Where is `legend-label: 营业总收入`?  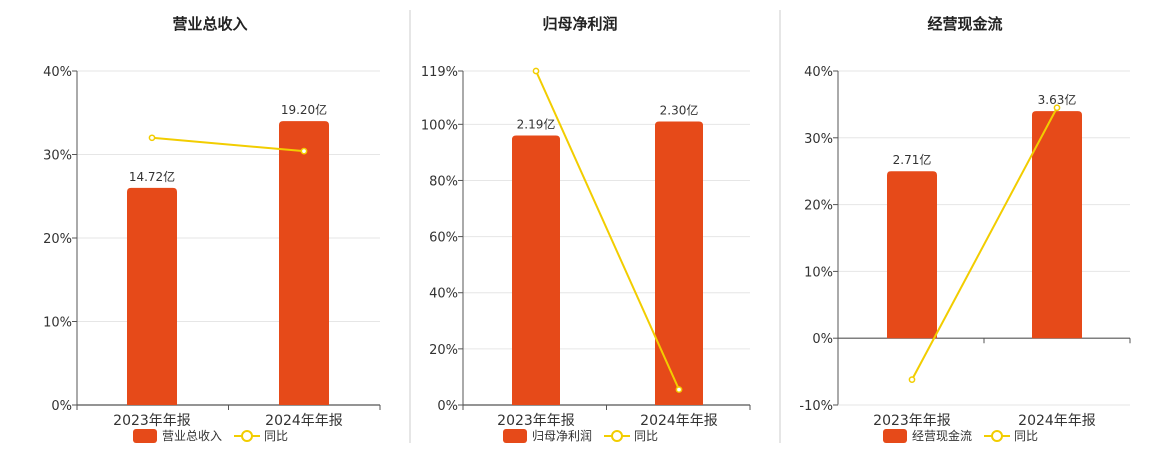 legend-label: 营业总收入 is located at coordinates (192, 436).